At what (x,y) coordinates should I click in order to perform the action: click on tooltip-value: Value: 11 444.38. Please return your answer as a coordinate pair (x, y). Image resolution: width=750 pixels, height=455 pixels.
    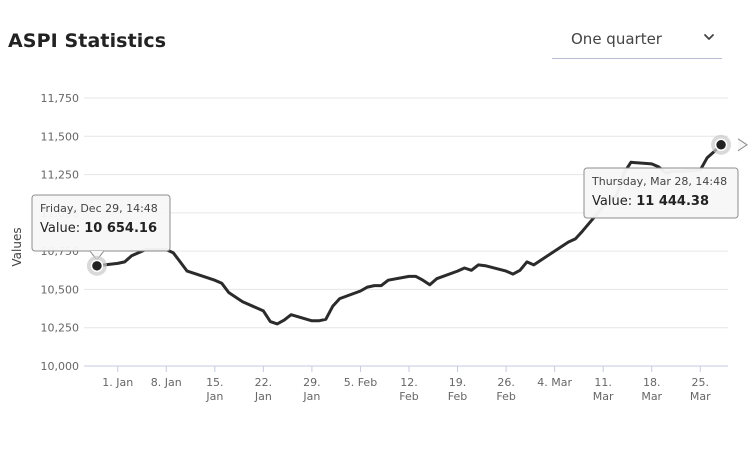
    Looking at the image, I should click on (650, 201).